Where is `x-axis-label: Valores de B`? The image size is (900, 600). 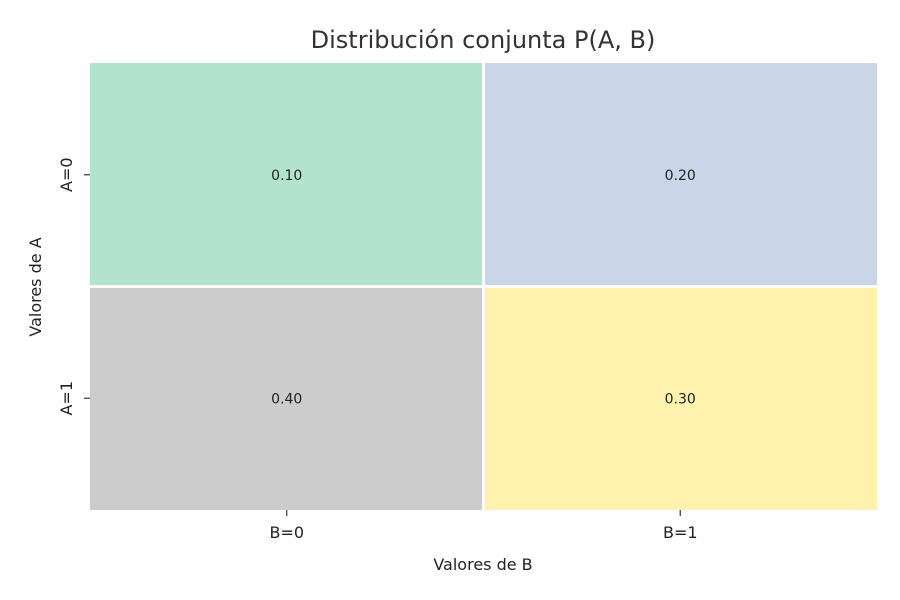 x-axis-label: Valores de B is located at coordinates (482, 564).